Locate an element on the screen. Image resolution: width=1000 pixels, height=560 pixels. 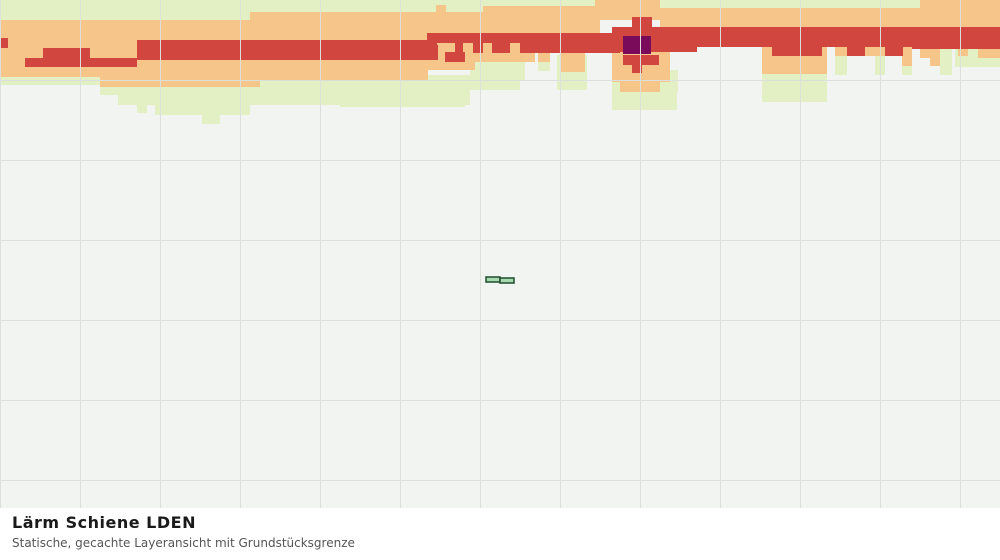
map-title: Lärm Schiene LDEN is located at coordinates (104, 522).